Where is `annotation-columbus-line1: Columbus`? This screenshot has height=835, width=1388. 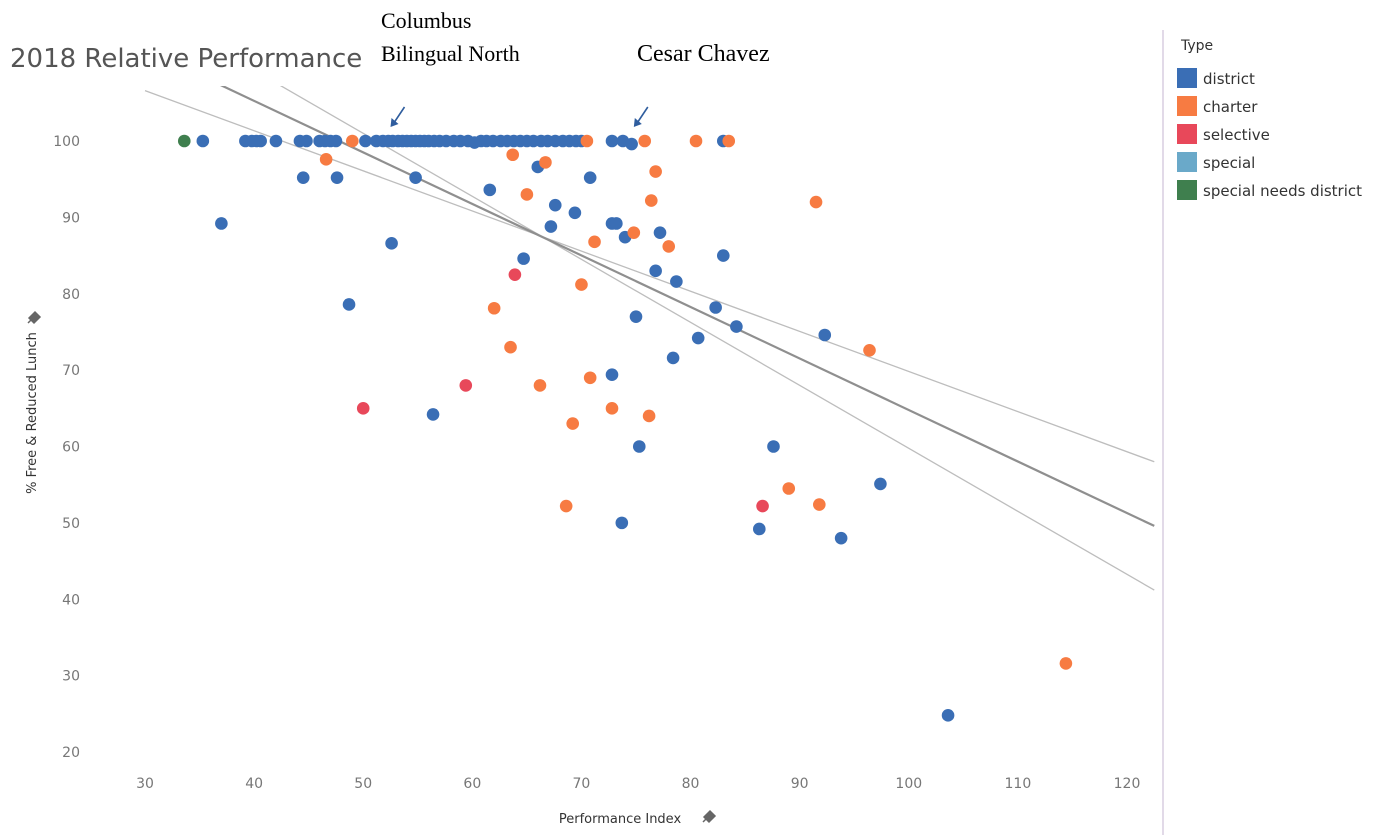
annotation-columbus-line1: Columbus is located at coordinates (426, 20).